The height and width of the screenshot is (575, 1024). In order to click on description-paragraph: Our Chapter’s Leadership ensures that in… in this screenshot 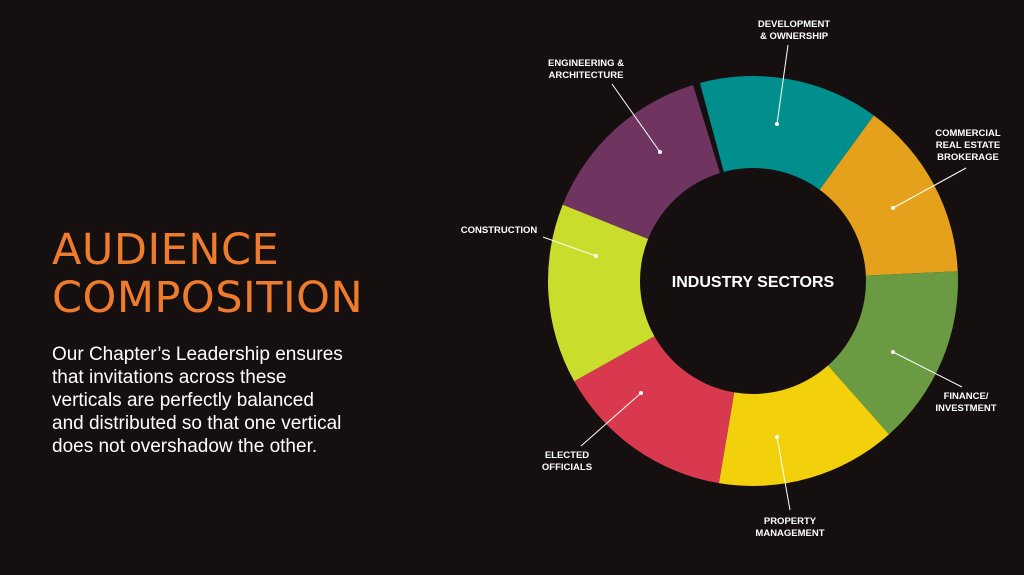, I will do `click(224, 400)`.